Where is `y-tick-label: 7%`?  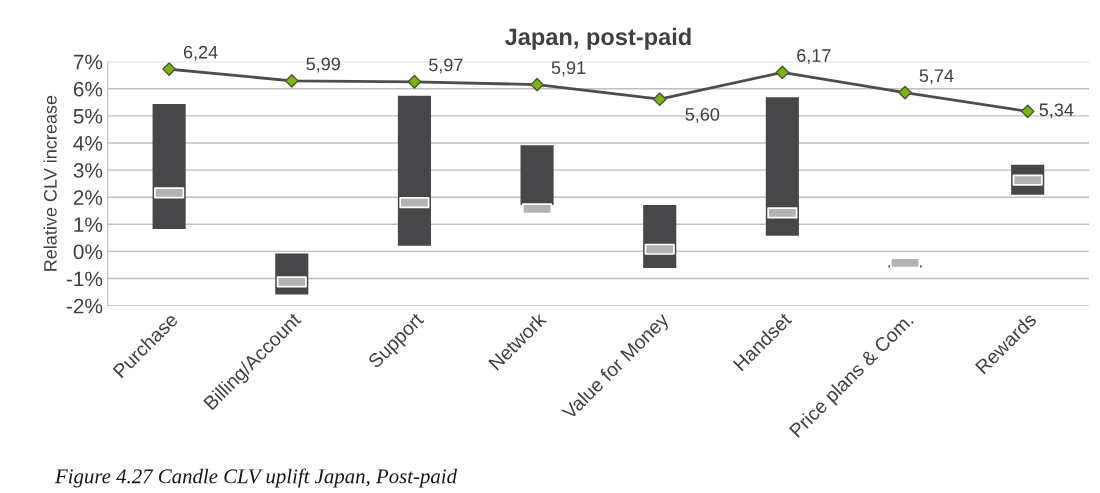
y-tick-label: 7% is located at coordinates (88, 62).